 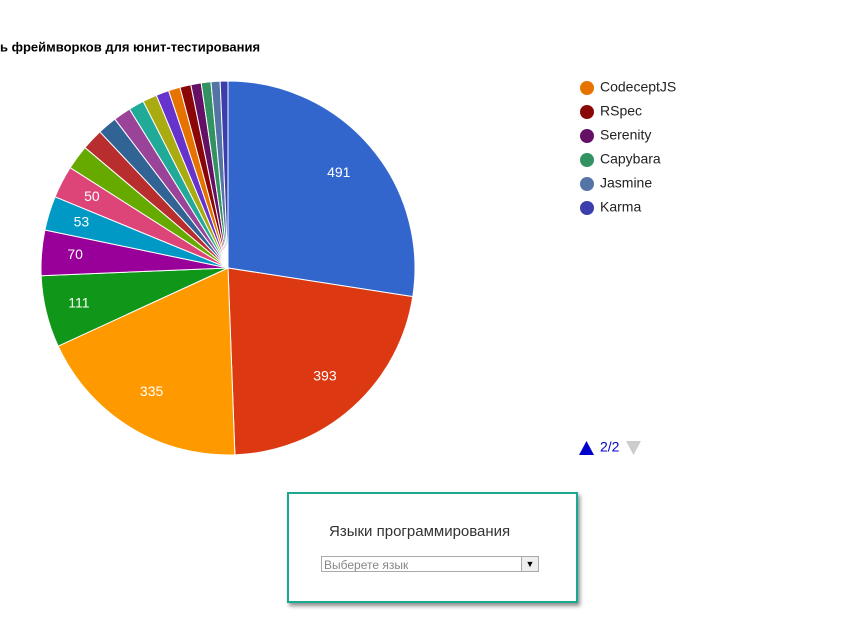 I want to click on legend-label: Karma, so click(x=620, y=207).